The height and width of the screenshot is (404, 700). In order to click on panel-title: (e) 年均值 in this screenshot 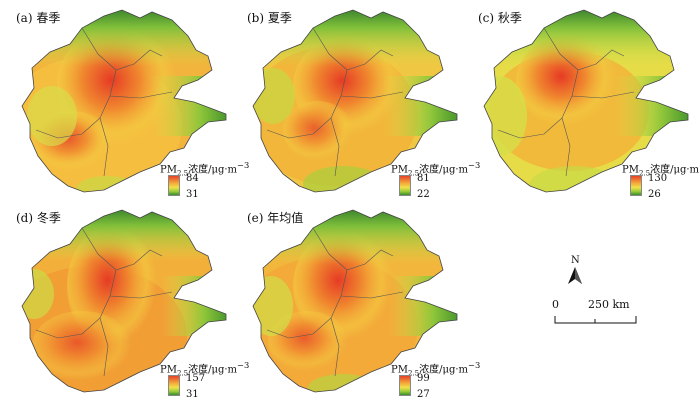, I will do `click(275, 218)`.